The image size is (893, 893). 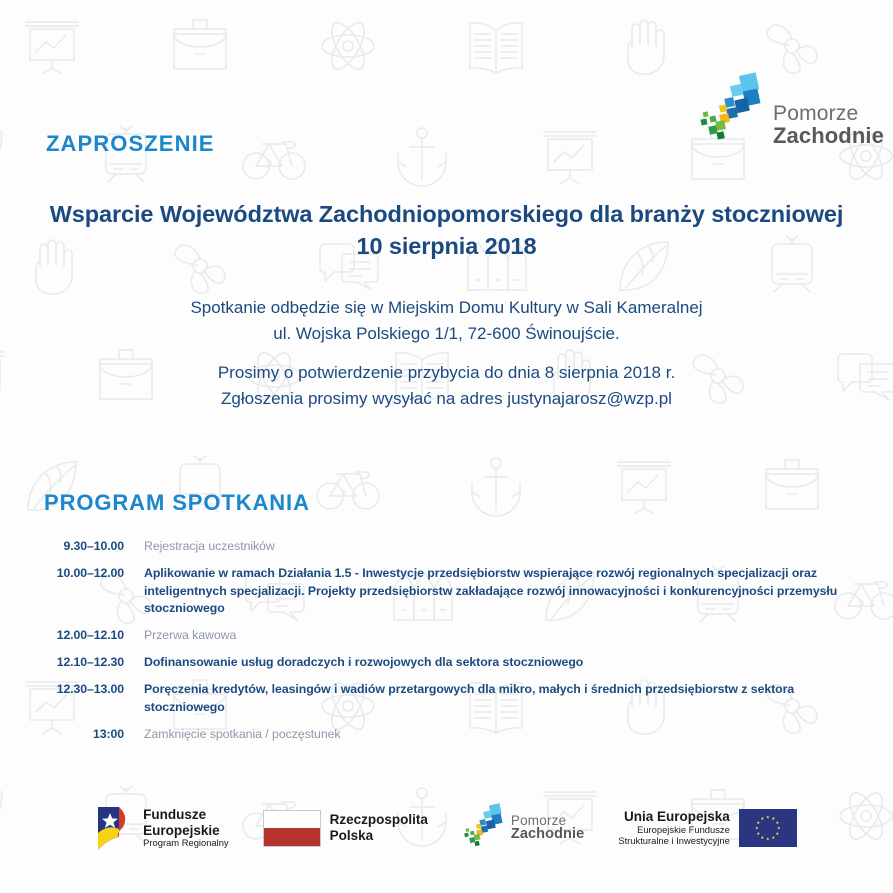 What do you see at coordinates (90, 572) in the screenshot?
I see `program-row-time: 10.00–12.00` at bounding box center [90, 572].